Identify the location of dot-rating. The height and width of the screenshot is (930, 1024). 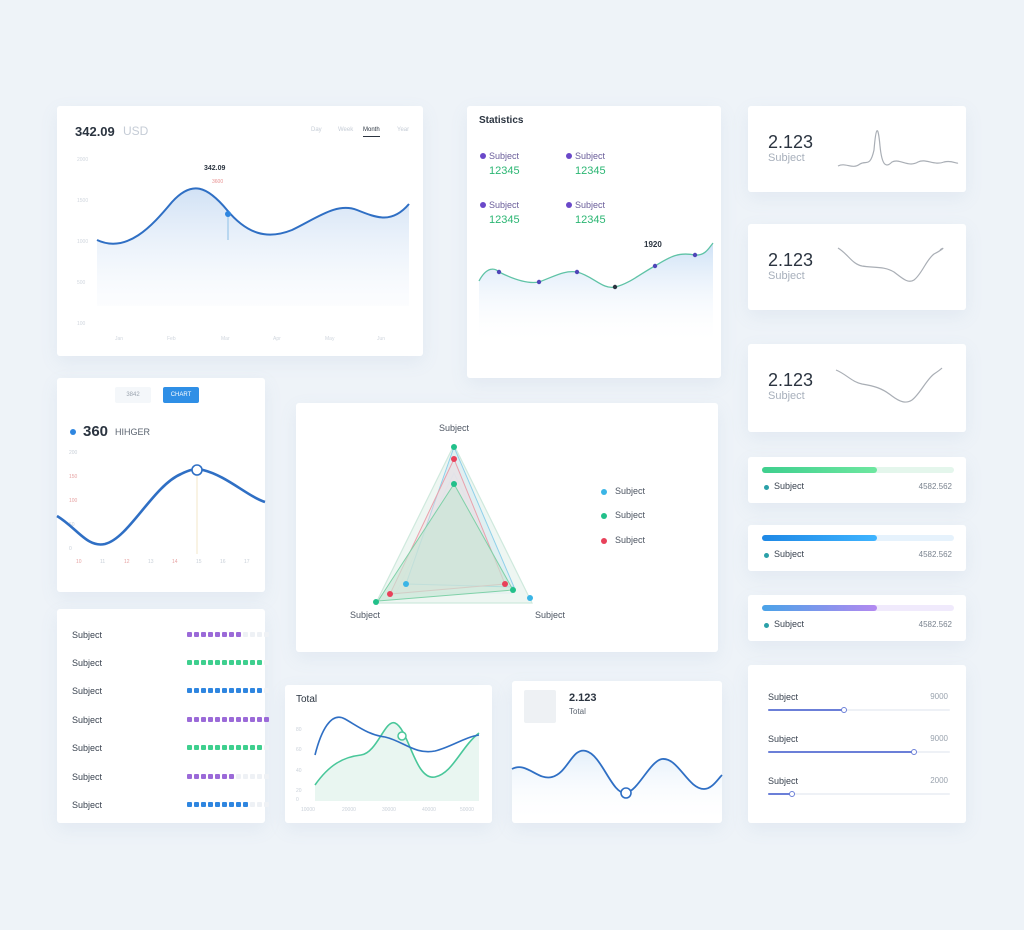
(228, 719).